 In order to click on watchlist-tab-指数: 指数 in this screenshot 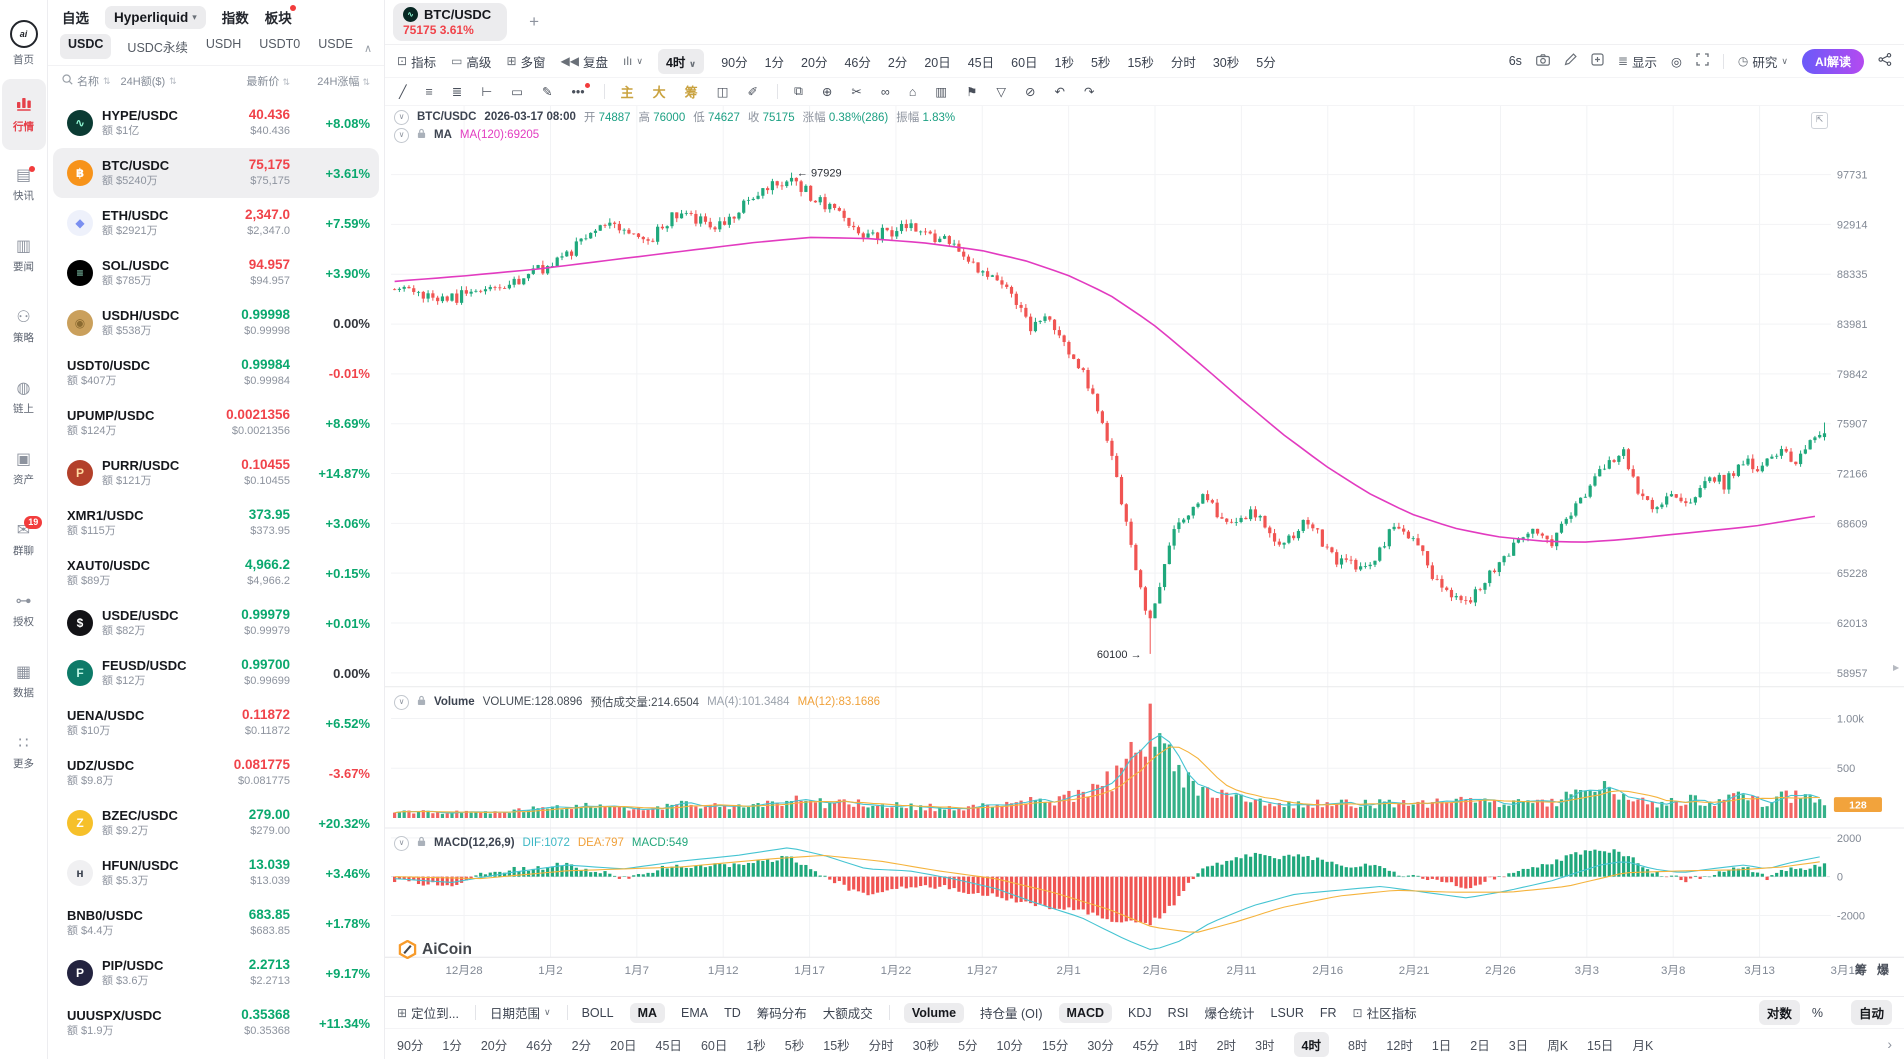, I will do `click(235, 18)`.